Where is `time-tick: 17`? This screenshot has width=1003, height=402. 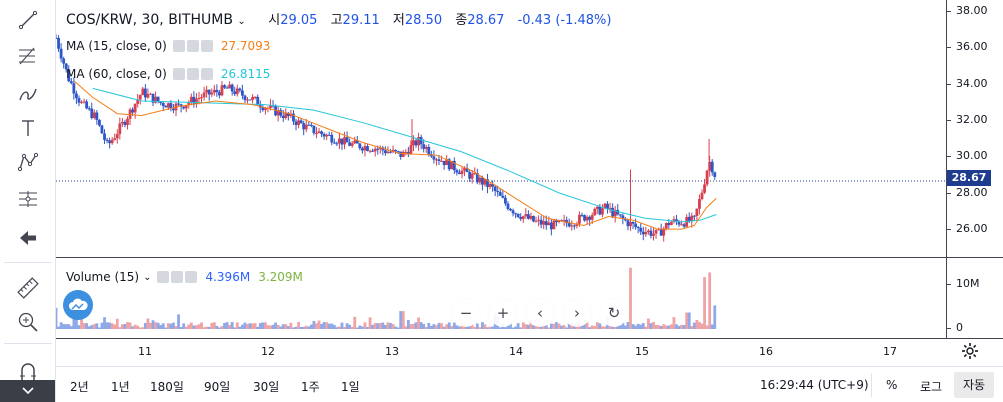
time-tick: 17 is located at coordinates (890, 351).